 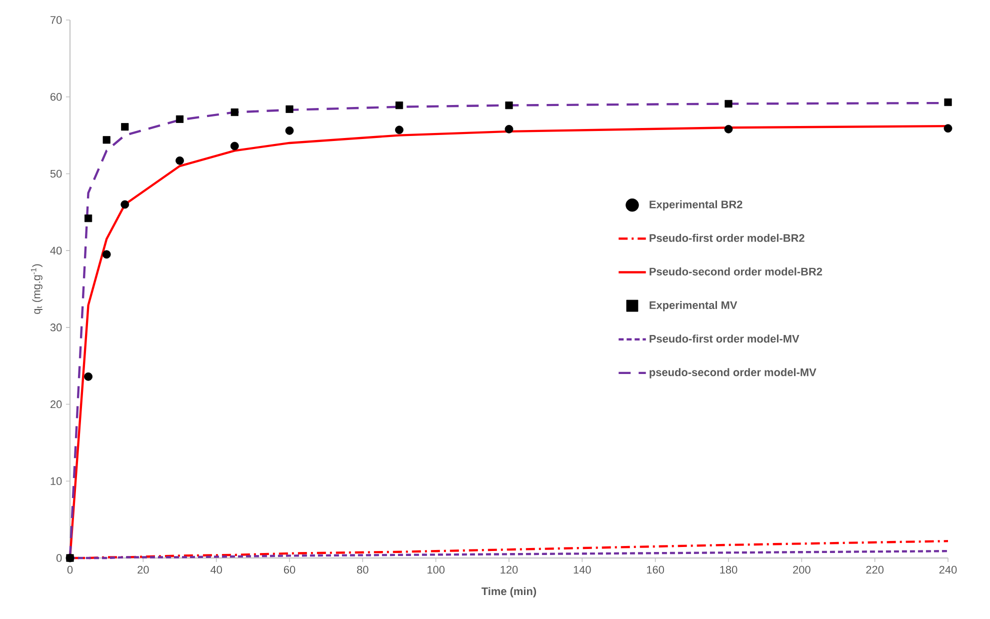 I want to click on x-tick-label: 140, so click(x=582, y=570).